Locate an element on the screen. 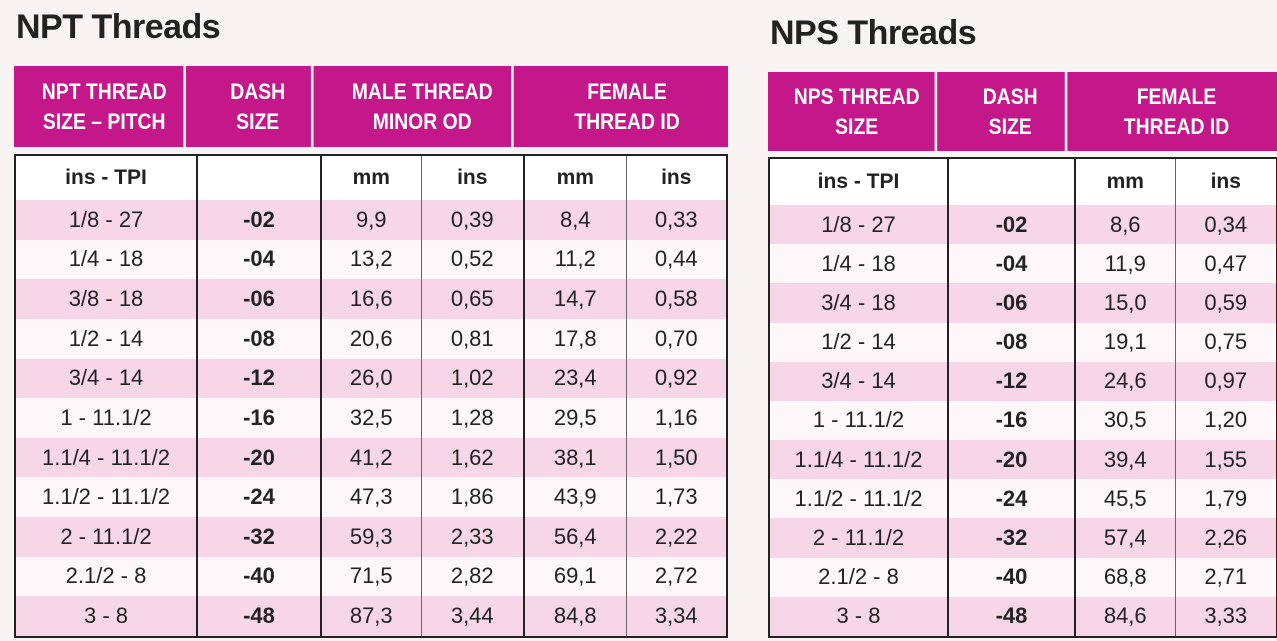 The height and width of the screenshot is (641, 1277). table-row: 3 - 8 -48 84,6 3,33 is located at coordinates (1023, 616).